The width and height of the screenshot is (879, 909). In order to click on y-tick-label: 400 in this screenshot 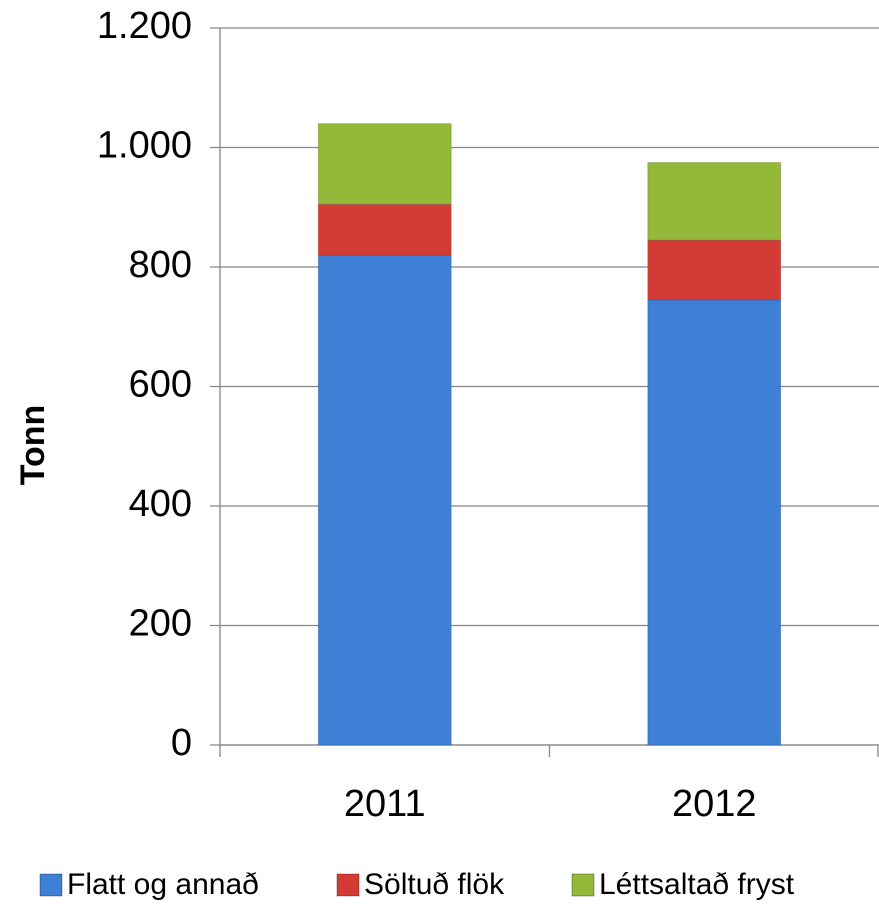, I will do `click(160, 504)`.